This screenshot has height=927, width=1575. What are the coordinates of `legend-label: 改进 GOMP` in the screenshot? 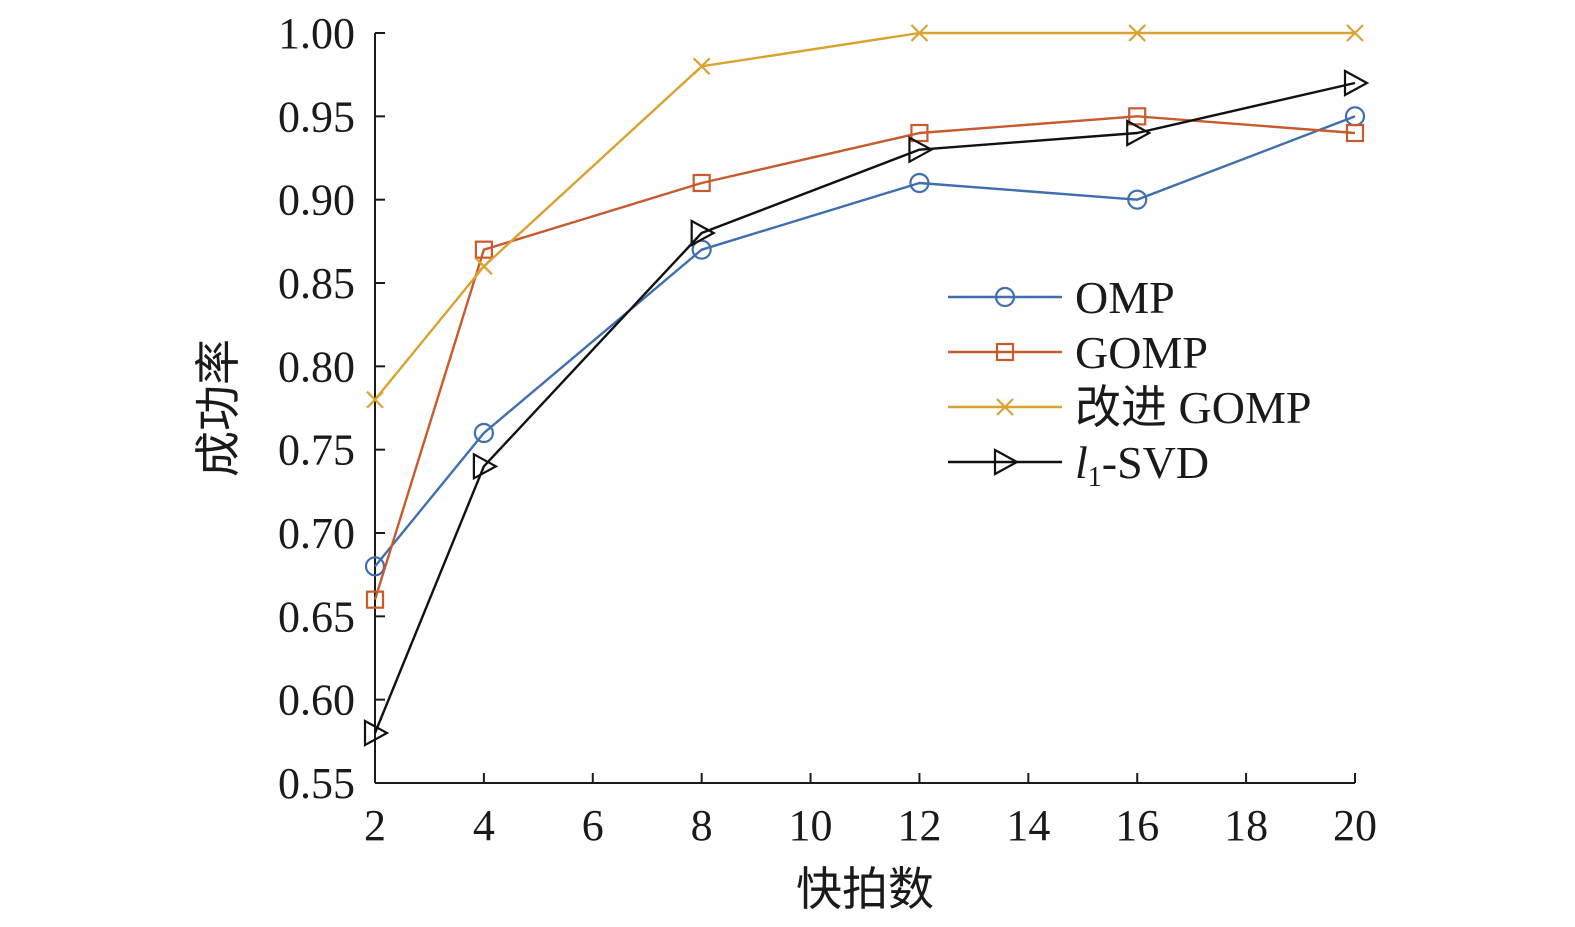 It's located at (1193, 407).